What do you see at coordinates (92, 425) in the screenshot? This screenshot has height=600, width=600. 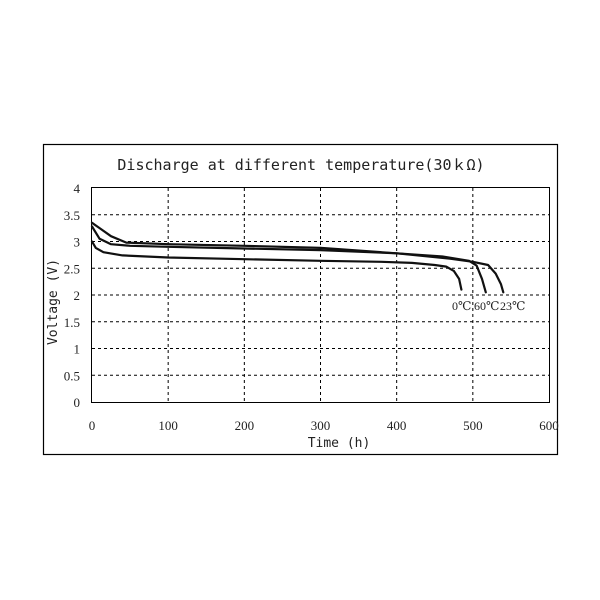 I see `x-tick-label: 0` at bounding box center [92, 425].